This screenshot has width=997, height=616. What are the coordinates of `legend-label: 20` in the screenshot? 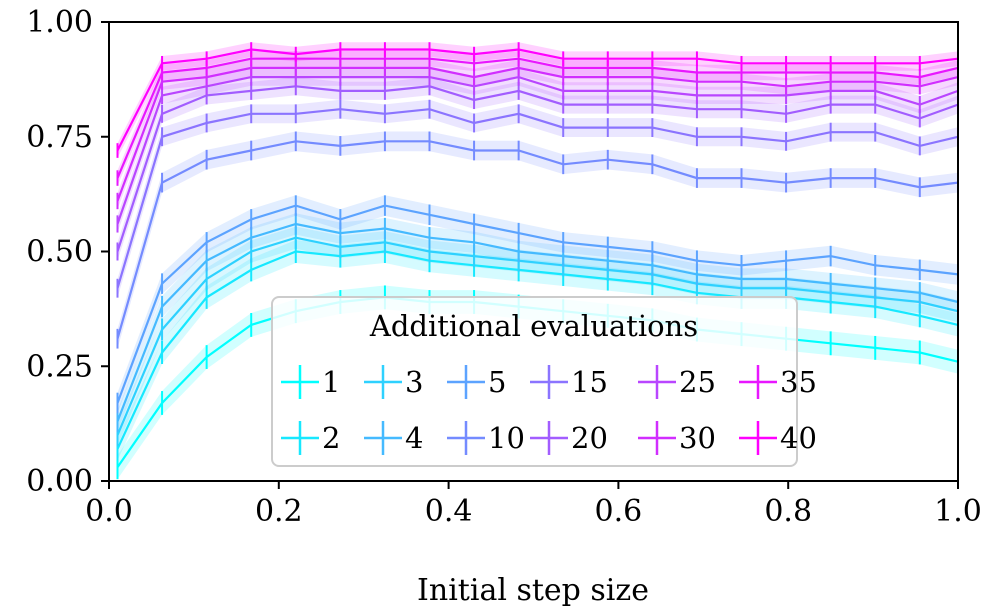 It's located at (589, 438).